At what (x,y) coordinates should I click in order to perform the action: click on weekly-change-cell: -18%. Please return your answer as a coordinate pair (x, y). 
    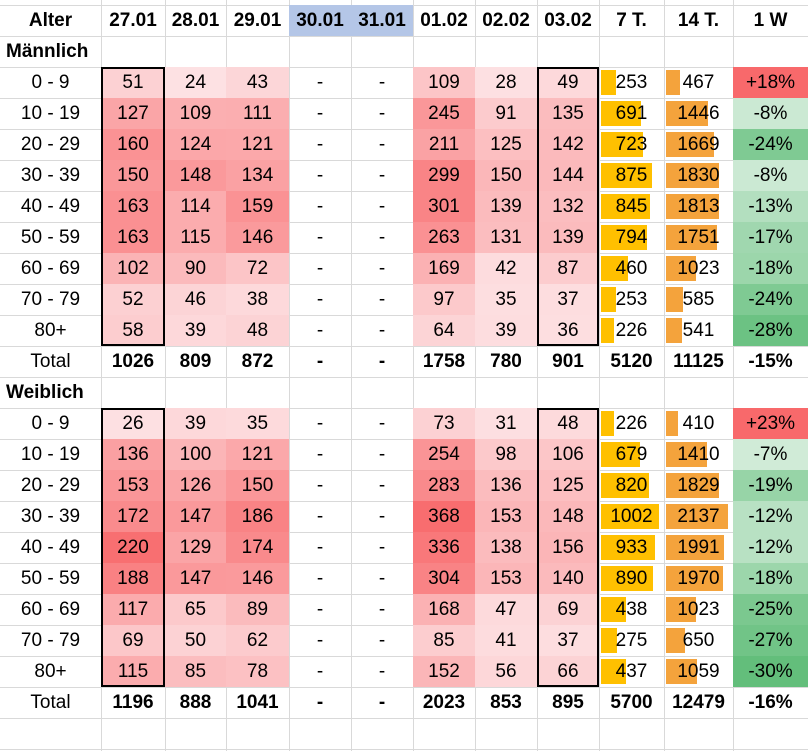
    Looking at the image, I should click on (770, 268).